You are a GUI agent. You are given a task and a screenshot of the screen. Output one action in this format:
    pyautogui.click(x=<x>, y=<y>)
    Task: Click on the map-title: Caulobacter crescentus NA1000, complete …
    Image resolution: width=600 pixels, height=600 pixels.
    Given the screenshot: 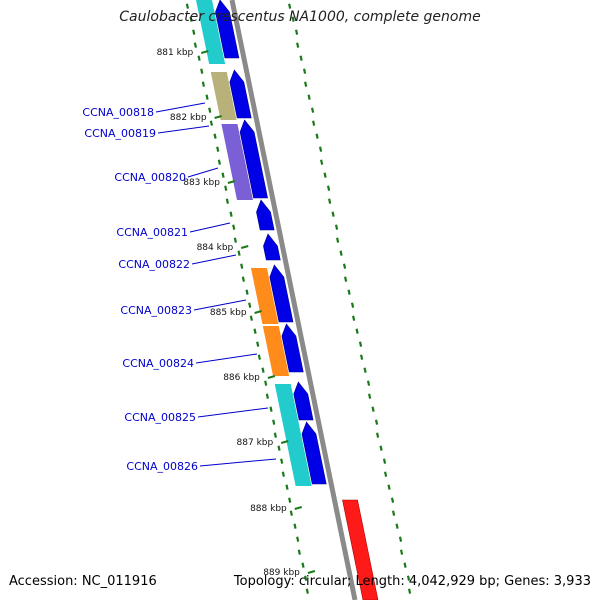 What is the action you would take?
    pyautogui.click(x=300, y=17)
    